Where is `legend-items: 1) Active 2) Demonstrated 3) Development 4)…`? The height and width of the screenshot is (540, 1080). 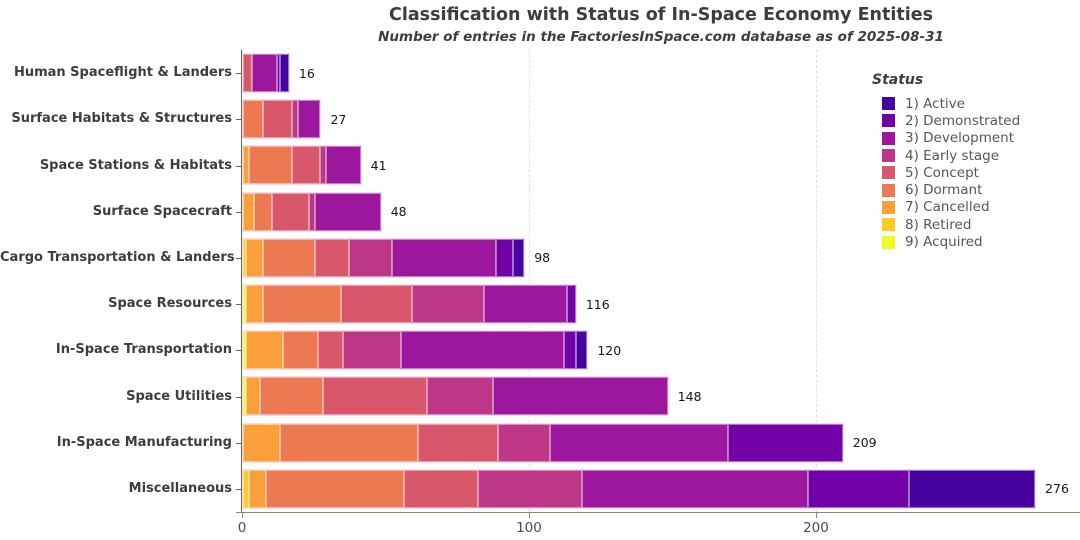
legend-items: 1) Active 2) Demonstrated 3) Development 4)… is located at coordinates (972, 173).